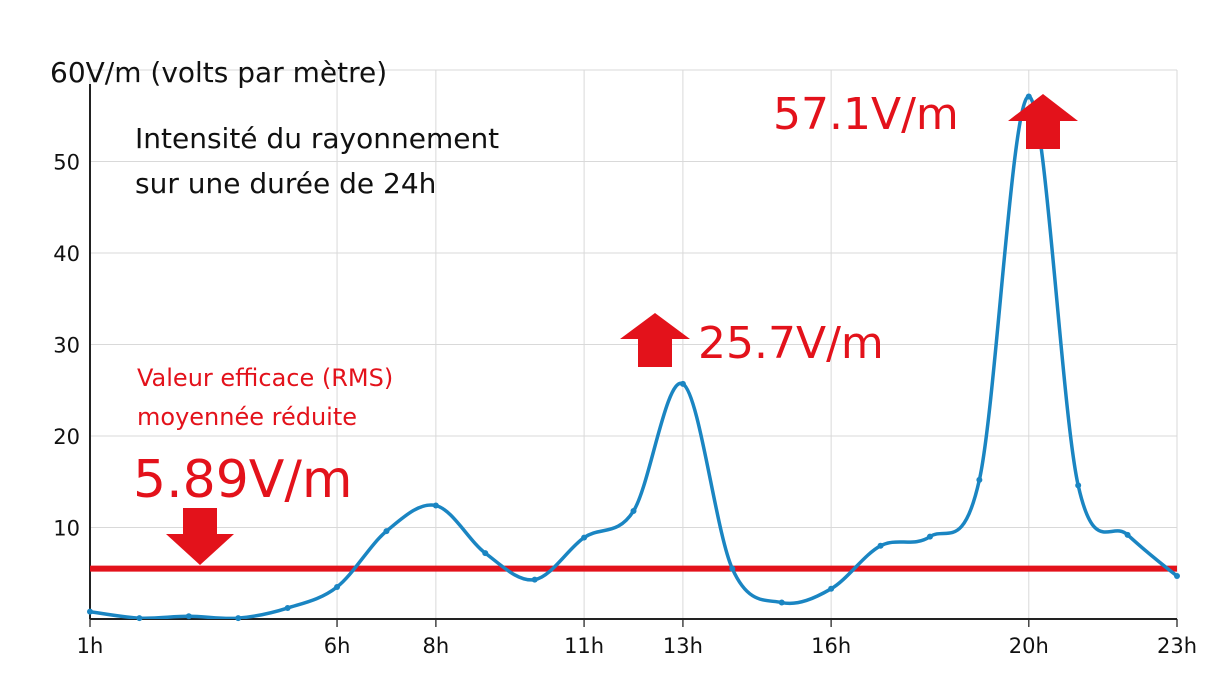  I want to click on rms-label-line-2: moyennée réduite, so click(247, 417).